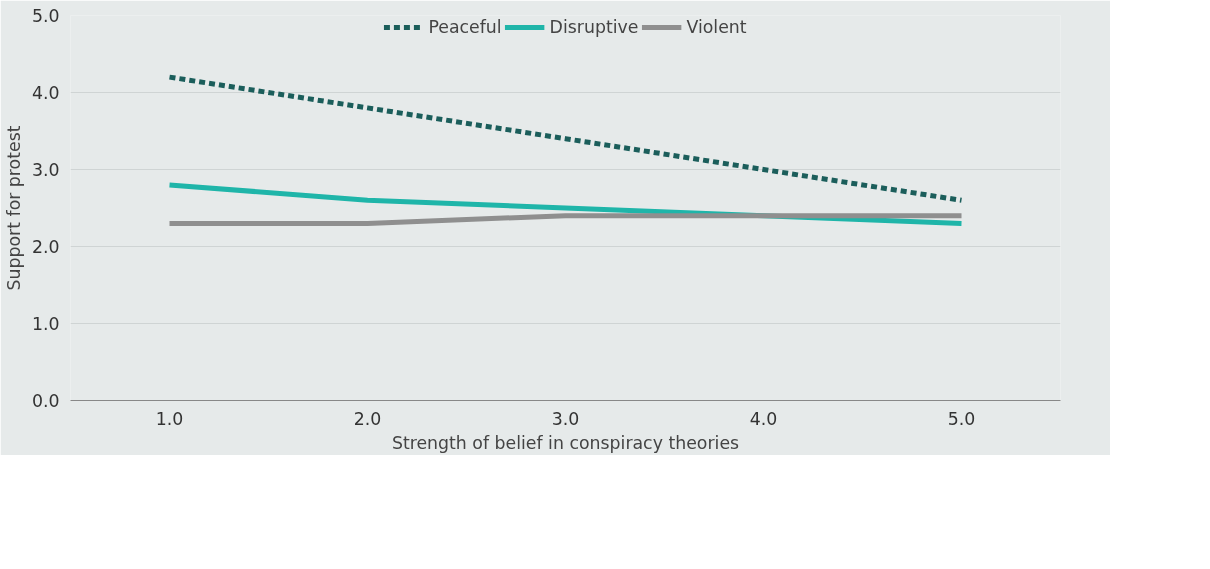 This screenshot has width=1210, height=569. Describe the element at coordinates (45, 93) in the screenshot. I see `y-tick-label: 4.0` at that location.